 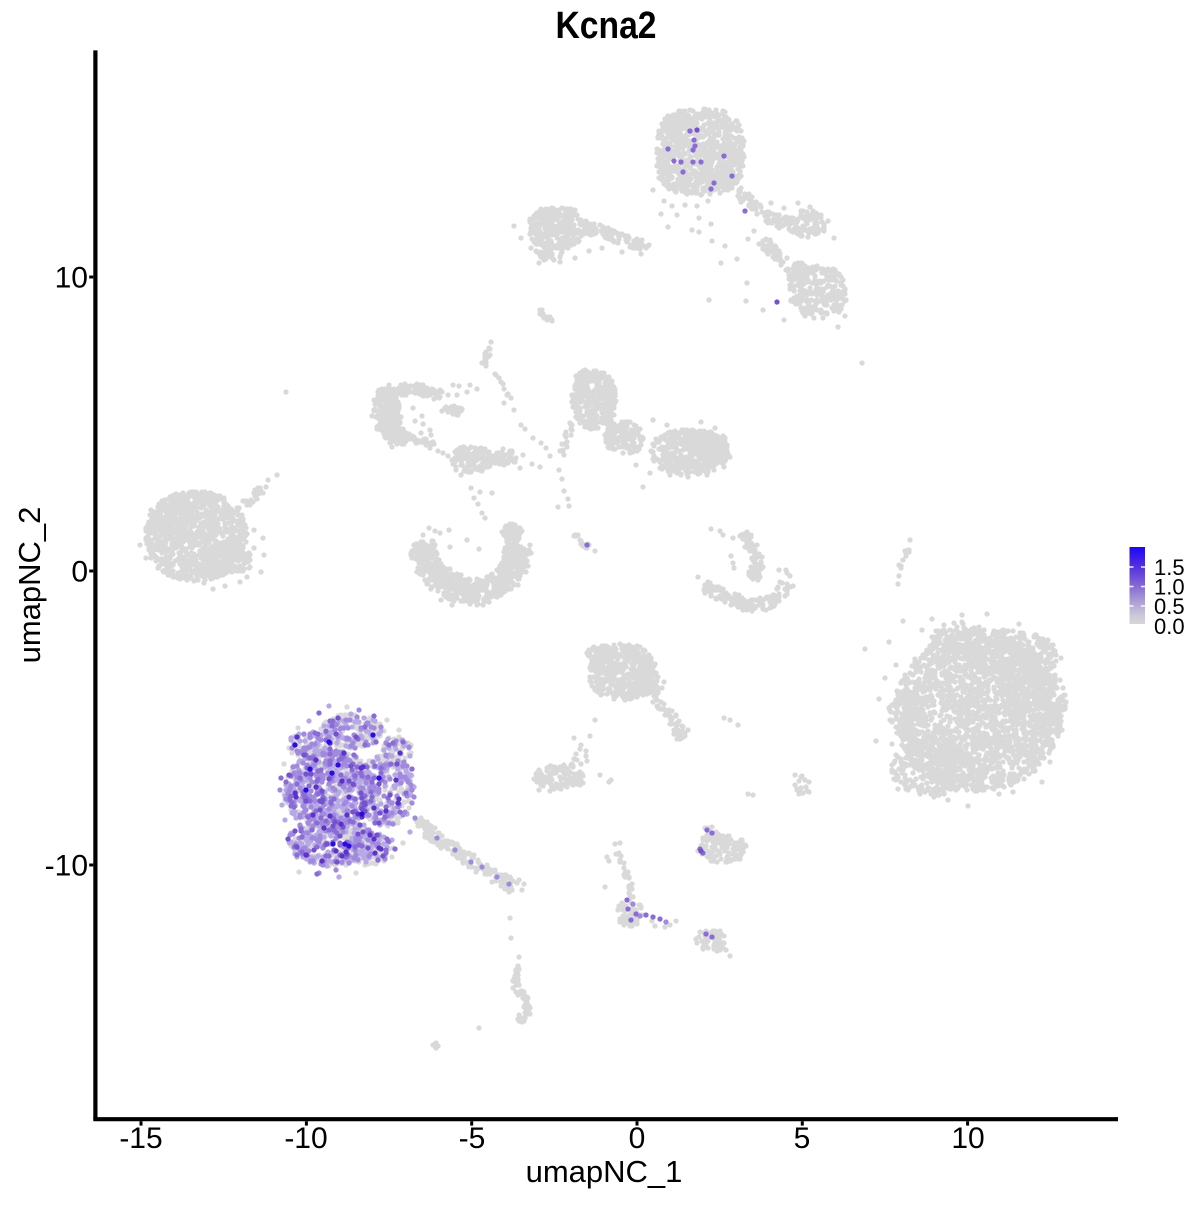 What do you see at coordinates (140, 1138) in the screenshot?
I see `svg-text: -15` at bounding box center [140, 1138].